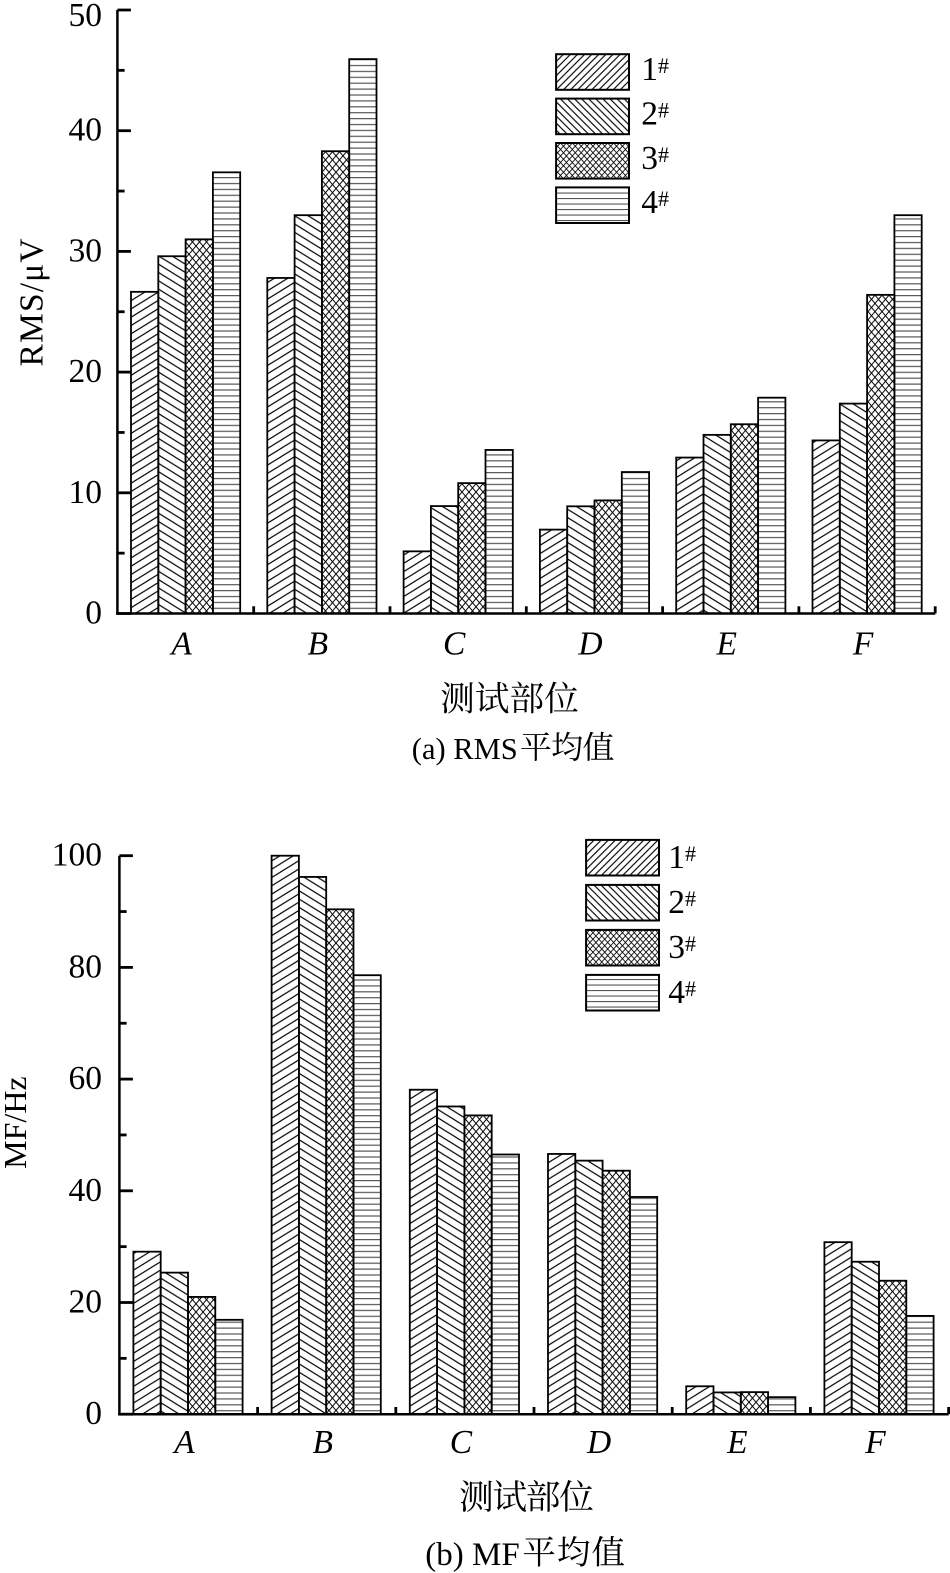  What do you see at coordinates (77, 855) in the screenshot?
I see `svg-text: 100` at bounding box center [77, 855].